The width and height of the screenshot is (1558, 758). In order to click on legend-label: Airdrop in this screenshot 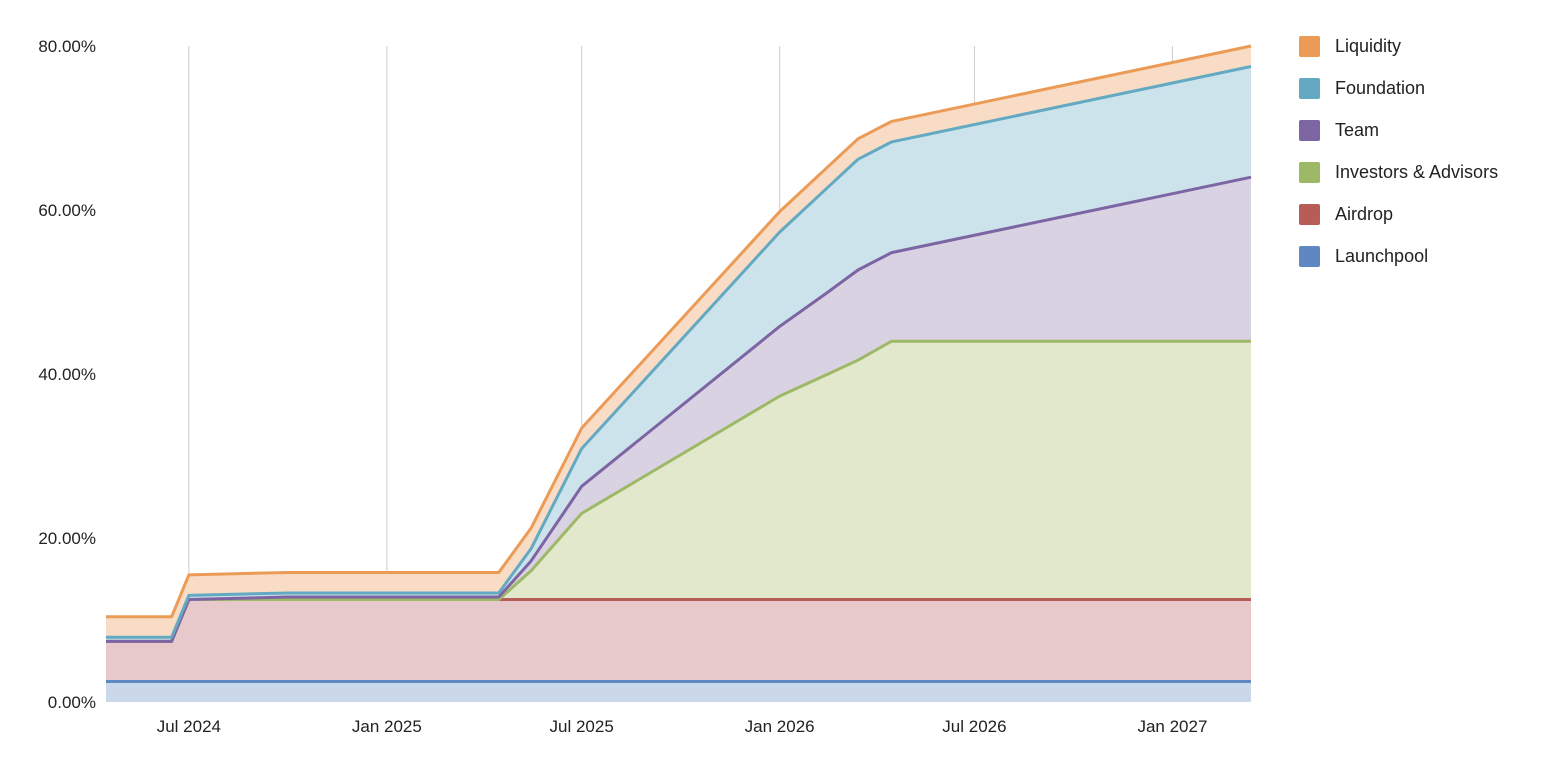, I will do `click(1364, 214)`.